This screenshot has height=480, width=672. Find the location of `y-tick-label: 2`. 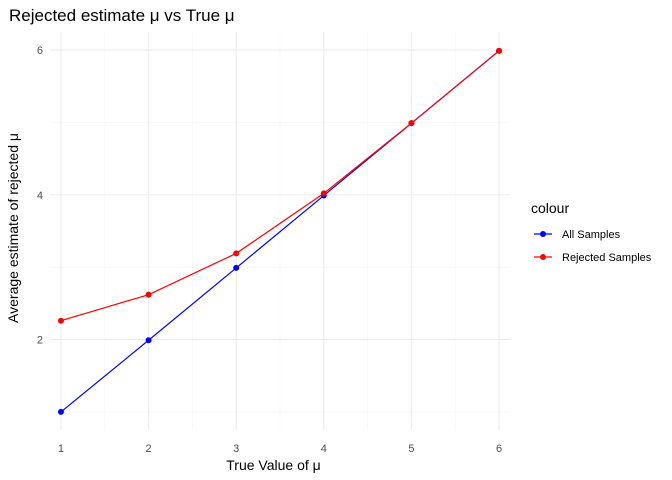

y-tick-label: 2 is located at coordinates (40, 341).